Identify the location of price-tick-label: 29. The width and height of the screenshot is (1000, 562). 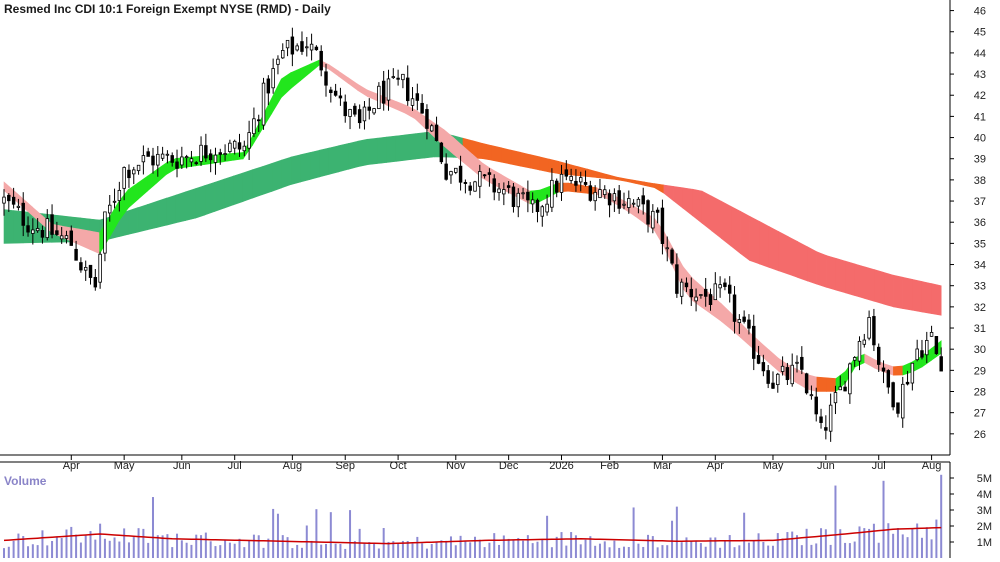
(980, 371).